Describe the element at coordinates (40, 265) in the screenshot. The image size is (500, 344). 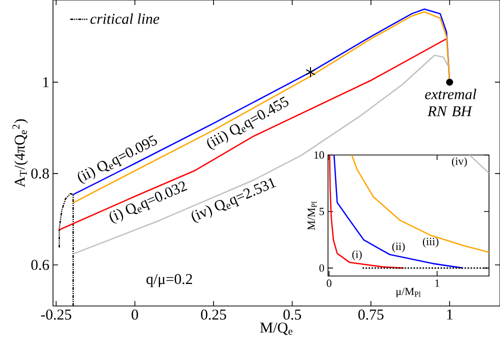
I see `y-tick-label: 0.6` at that location.